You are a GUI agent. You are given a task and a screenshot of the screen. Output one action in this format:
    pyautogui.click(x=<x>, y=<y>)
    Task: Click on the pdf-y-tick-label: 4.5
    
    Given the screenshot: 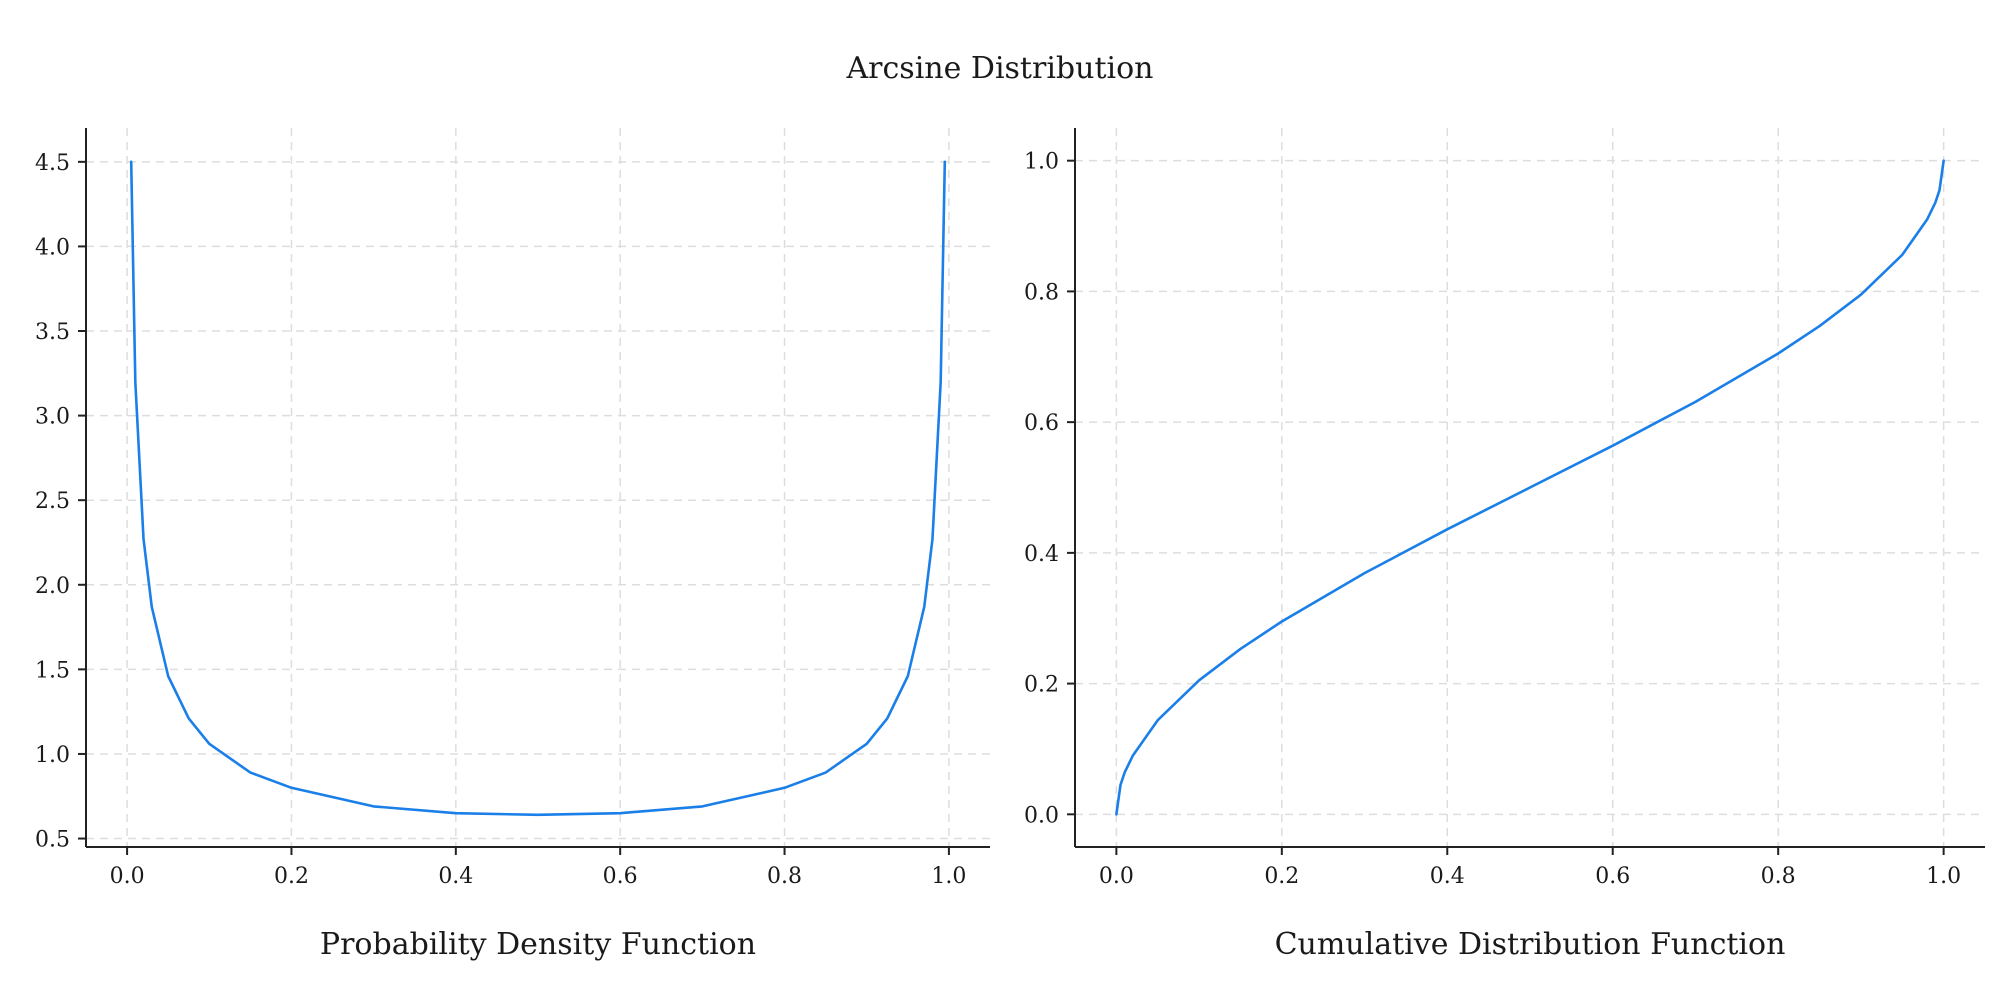 What is the action you would take?
    pyautogui.click(x=52, y=163)
    